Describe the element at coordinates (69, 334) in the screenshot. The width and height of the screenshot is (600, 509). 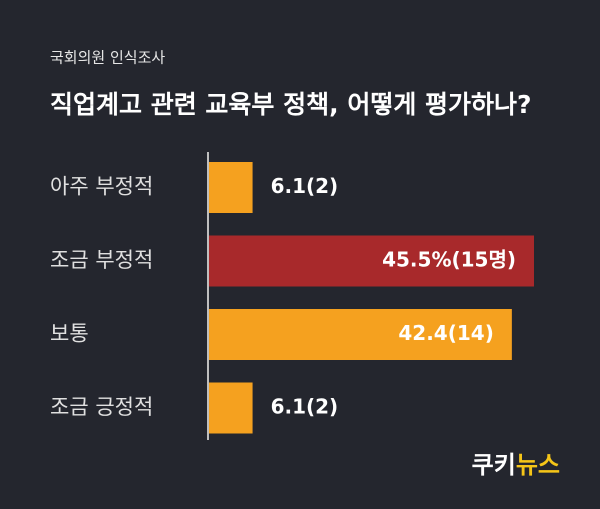
I see `category-label: 보통` at that location.